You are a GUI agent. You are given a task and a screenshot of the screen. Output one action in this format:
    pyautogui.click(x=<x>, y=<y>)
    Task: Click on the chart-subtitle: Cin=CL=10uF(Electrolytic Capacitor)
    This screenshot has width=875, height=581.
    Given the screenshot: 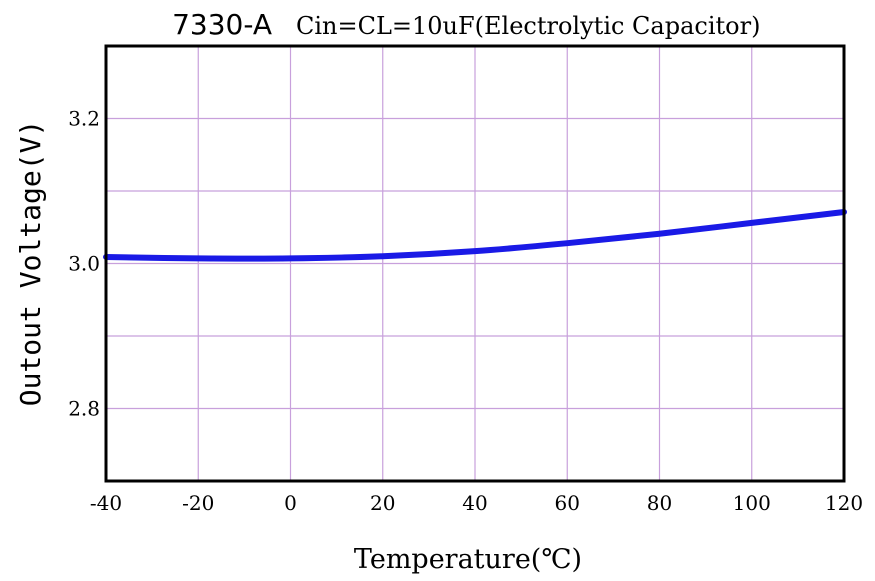 What is the action you would take?
    pyautogui.click(x=528, y=26)
    